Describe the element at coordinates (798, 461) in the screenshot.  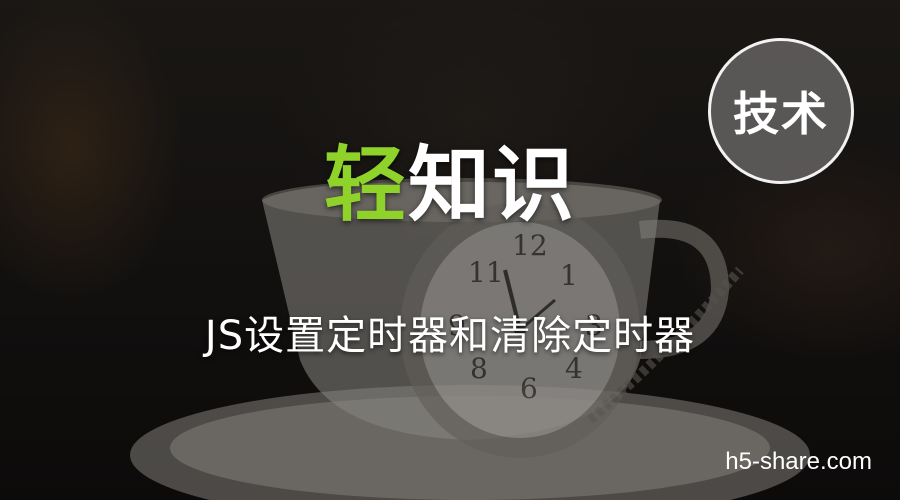
I see `site-watermark: h5-share.com` at that location.